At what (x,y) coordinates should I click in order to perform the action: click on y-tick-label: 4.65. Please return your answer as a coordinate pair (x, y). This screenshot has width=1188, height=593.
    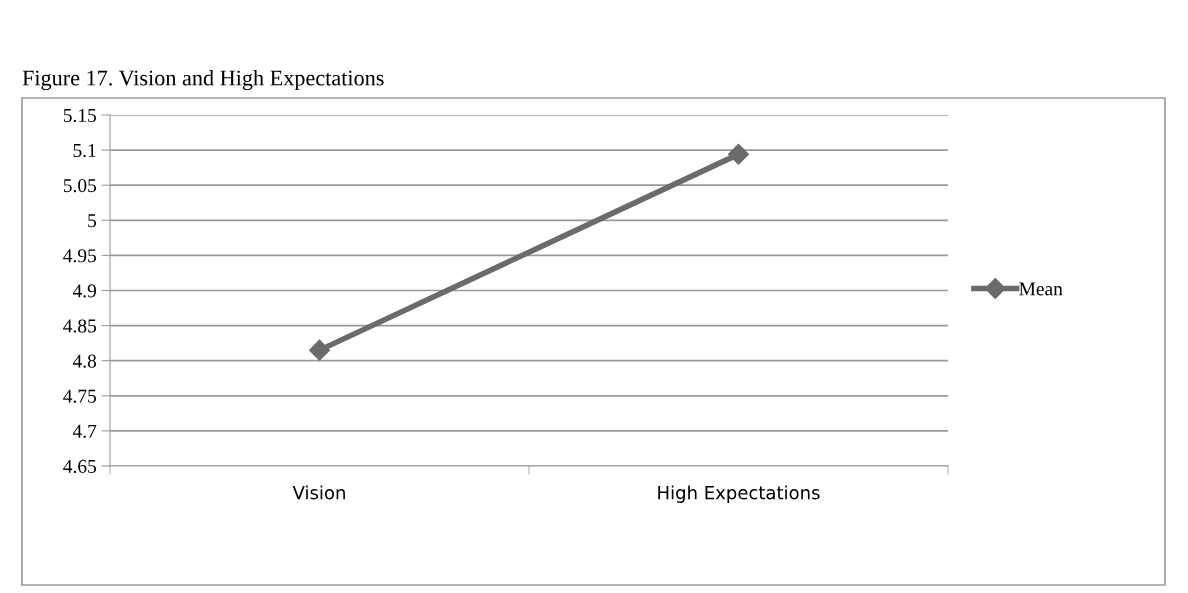
    Looking at the image, I should click on (80, 466).